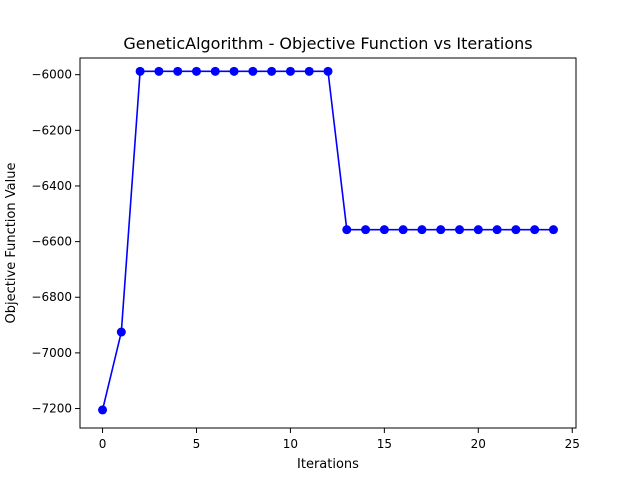  Describe the element at coordinates (51, 242) in the screenshot. I see `y-tick-label: −6600` at that location.